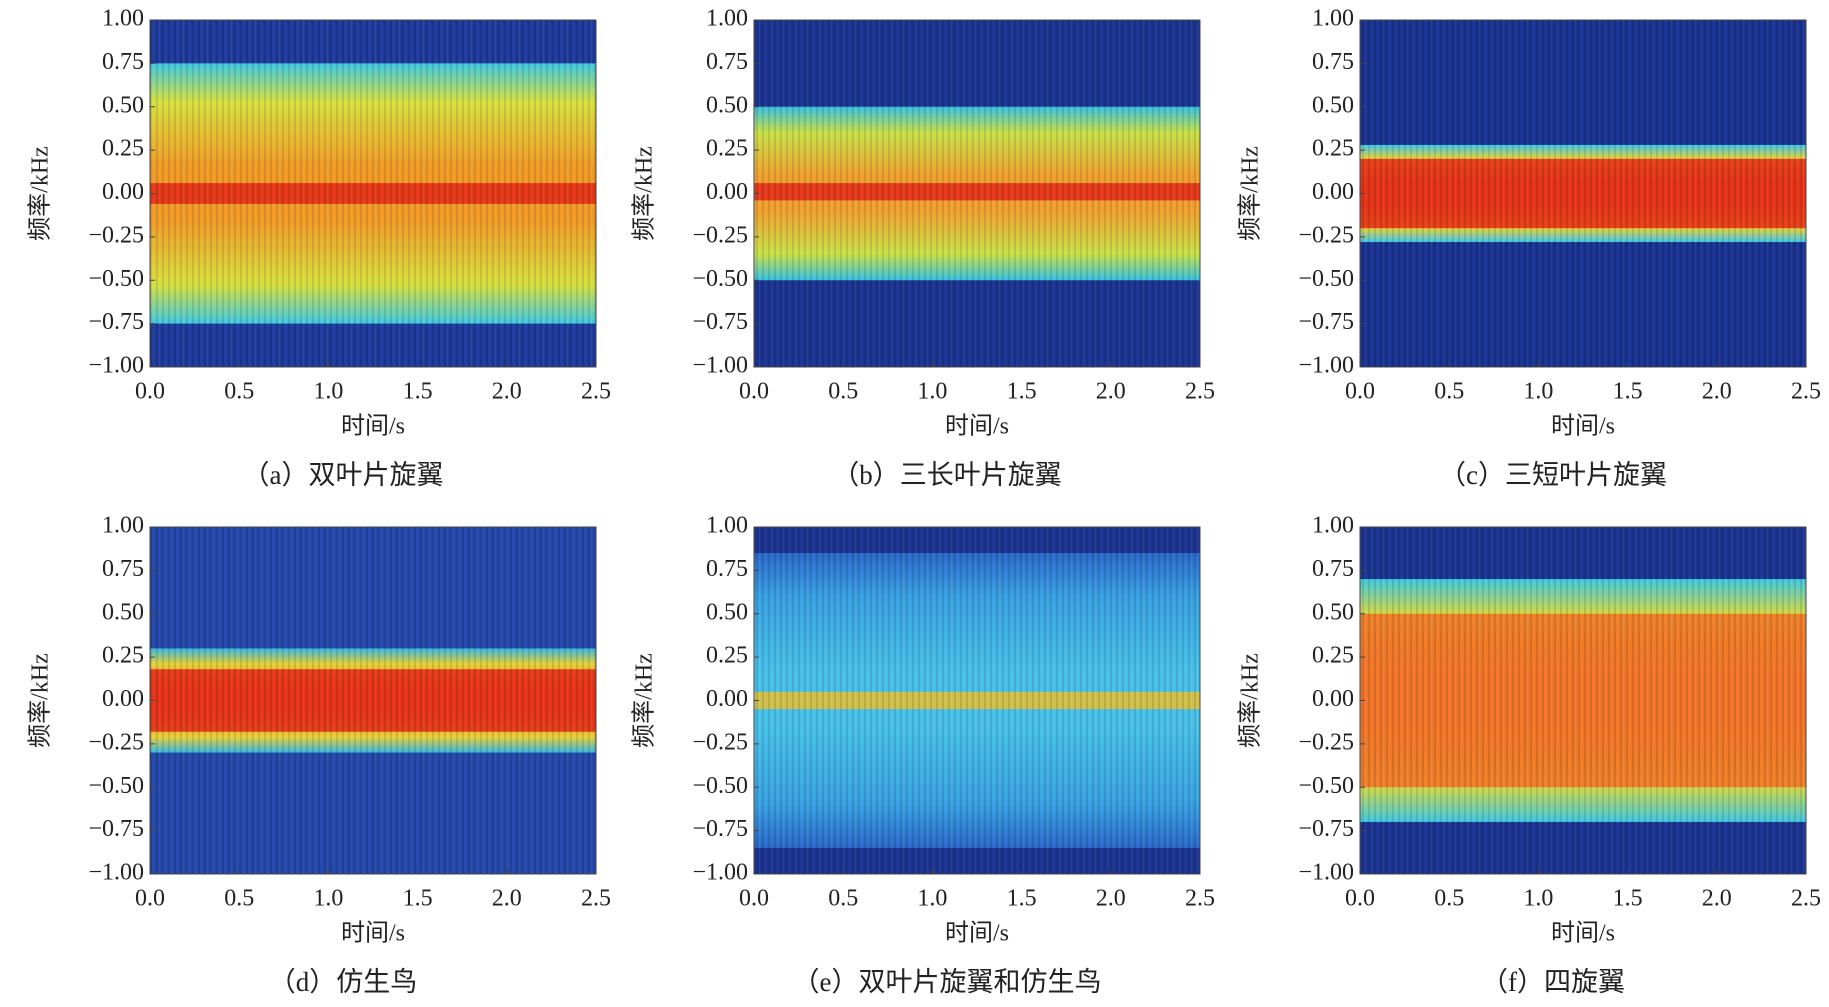 The width and height of the screenshot is (1829, 1007). Describe the element at coordinates (343, 475) in the screenshot. I see `caption: （a）双叶片旋翼` at that location.